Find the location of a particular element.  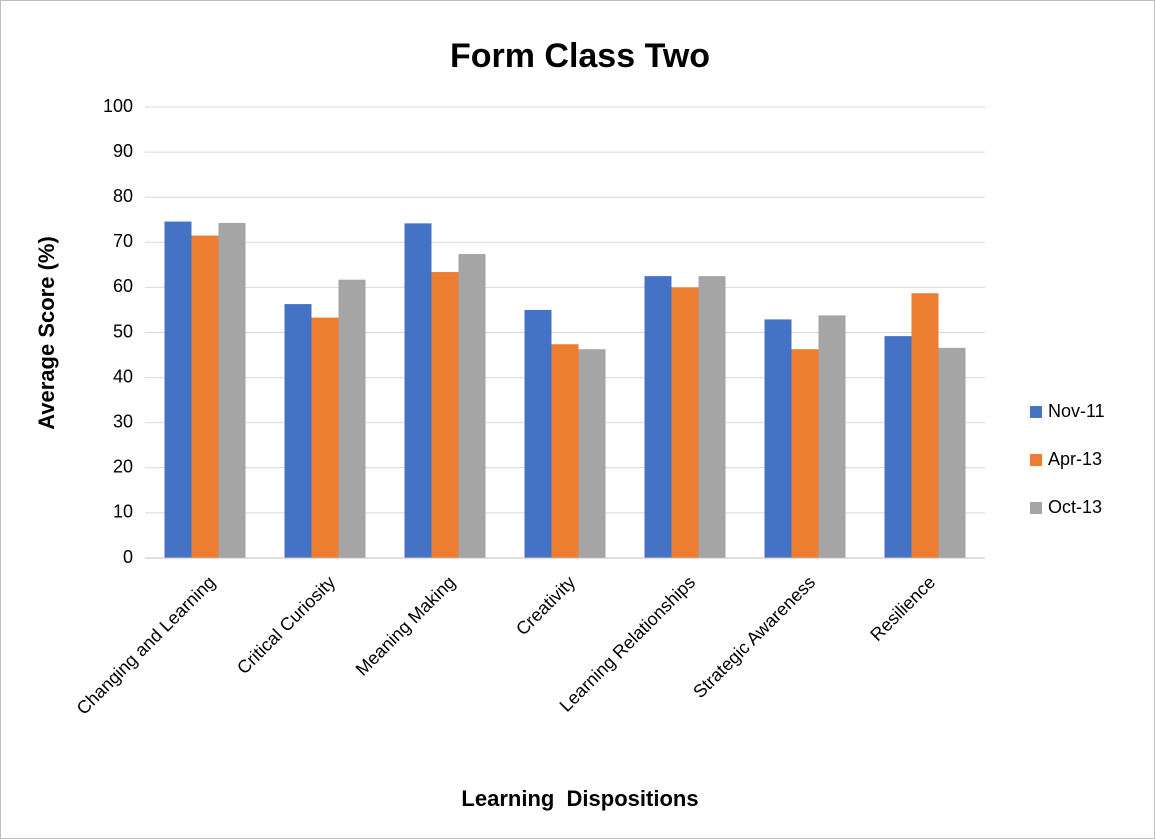

y-tick-label: 0 is located at coordinates (128, 557).